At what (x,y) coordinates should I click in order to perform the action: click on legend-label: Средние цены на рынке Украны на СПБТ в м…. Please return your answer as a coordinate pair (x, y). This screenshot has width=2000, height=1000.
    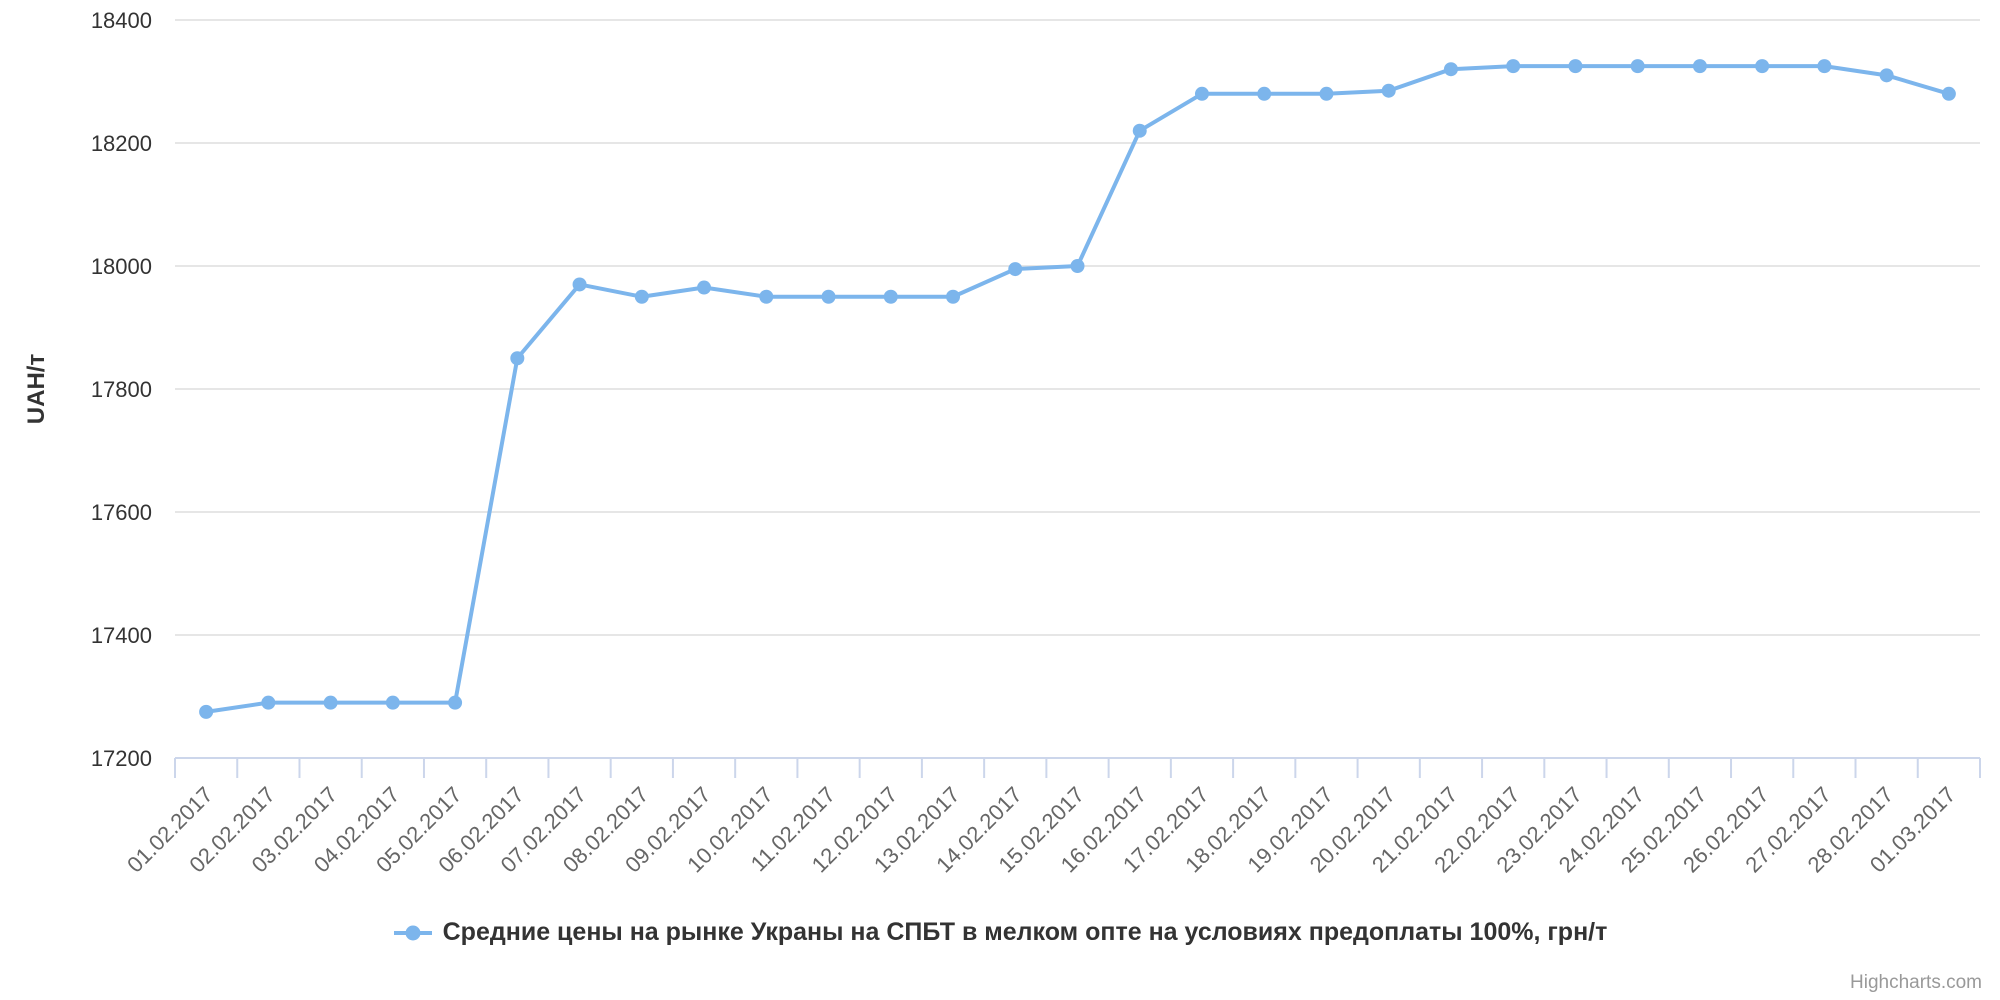
    Looking at the image, I should click on (1025, 932).